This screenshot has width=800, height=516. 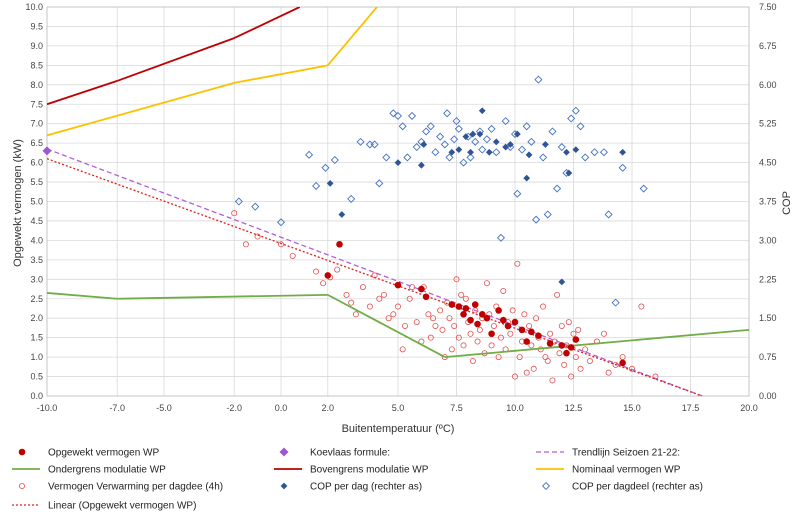 What do you see at coordinates (82, 93) in the screenshot?
I see `bovengrens-modulatie-wp-segment` at bounding box center [82, 93].